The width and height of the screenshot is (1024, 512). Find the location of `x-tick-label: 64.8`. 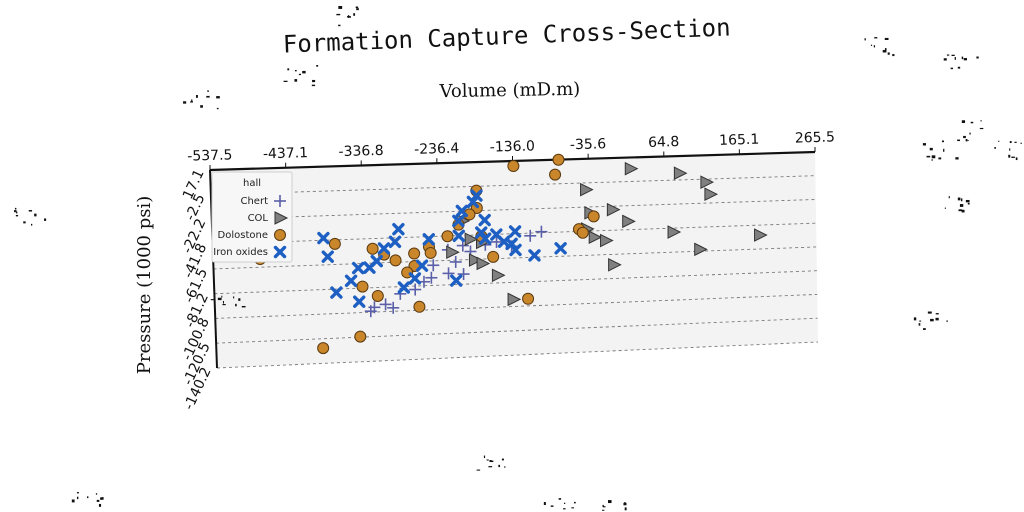

x-tick-label: 64.8 is located at coordinates (664, 142).